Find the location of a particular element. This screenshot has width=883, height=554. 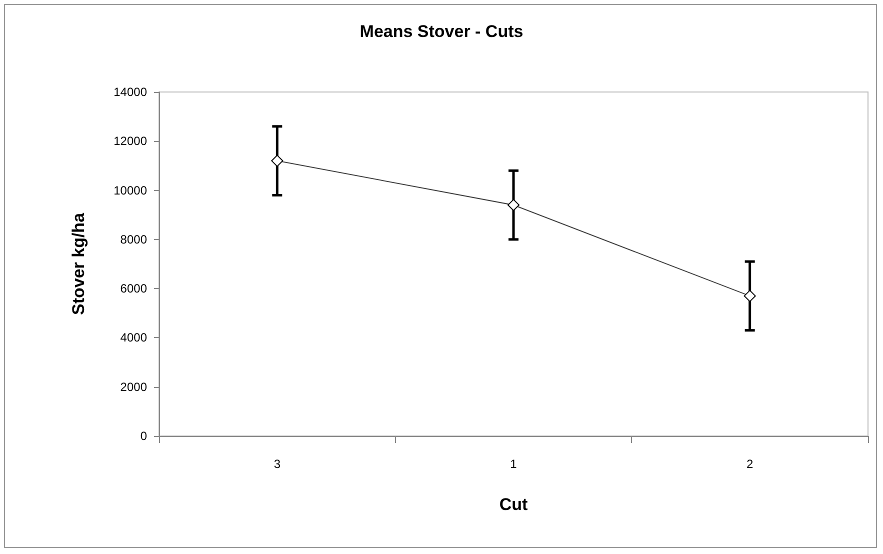

y-tick-label: 10000 is located at coordinates (131, 190).